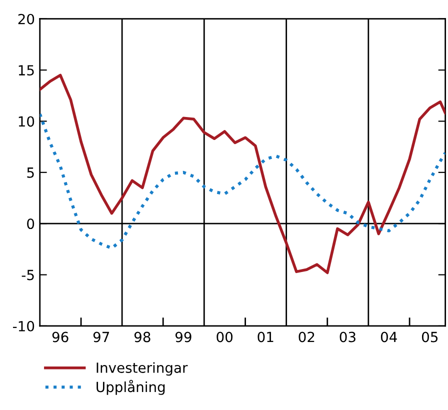  I want to click on y-tick-label: 10, so click(26, 121).